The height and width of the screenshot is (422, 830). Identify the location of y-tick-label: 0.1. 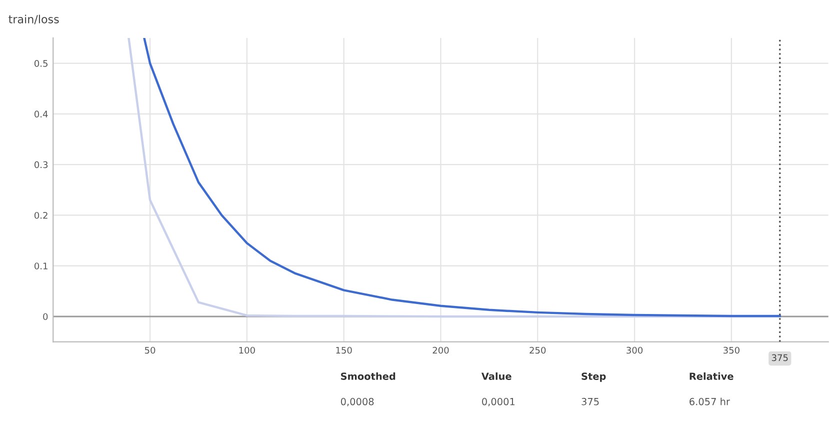
(41, 266).